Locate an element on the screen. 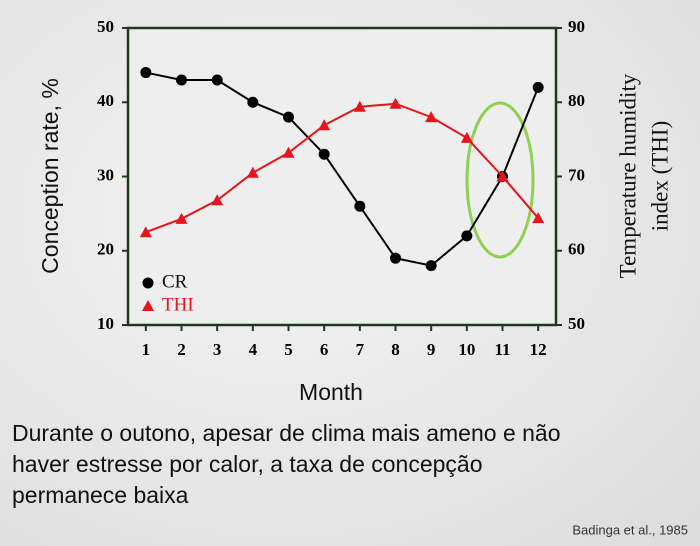 This screenshot has height=546, width=700. y2-axis-label: Temperature humidity is located at coordinates (627, 175).